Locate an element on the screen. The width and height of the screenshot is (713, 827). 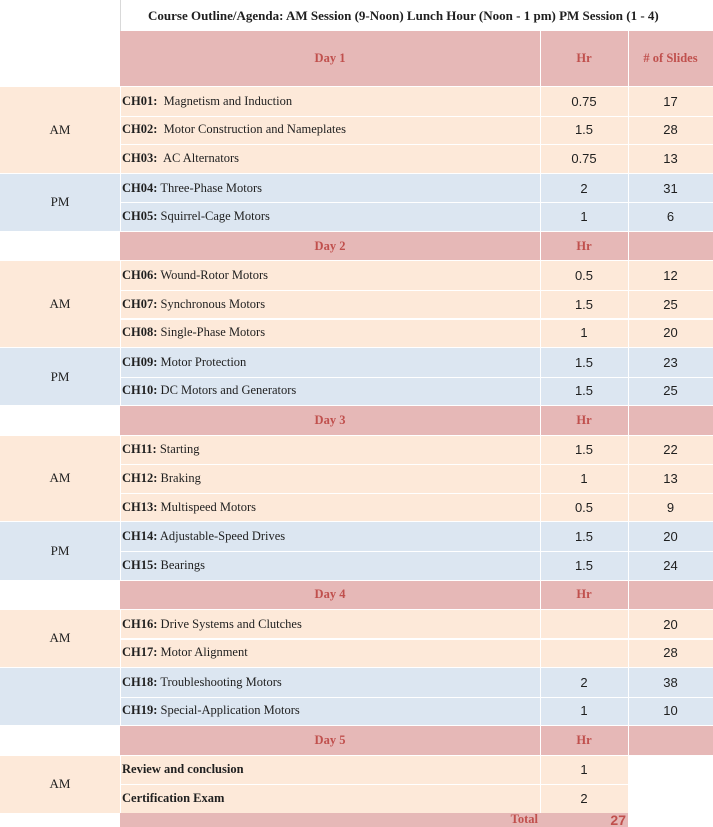
day-header: Day 5 is located at coordinates (330, 740).